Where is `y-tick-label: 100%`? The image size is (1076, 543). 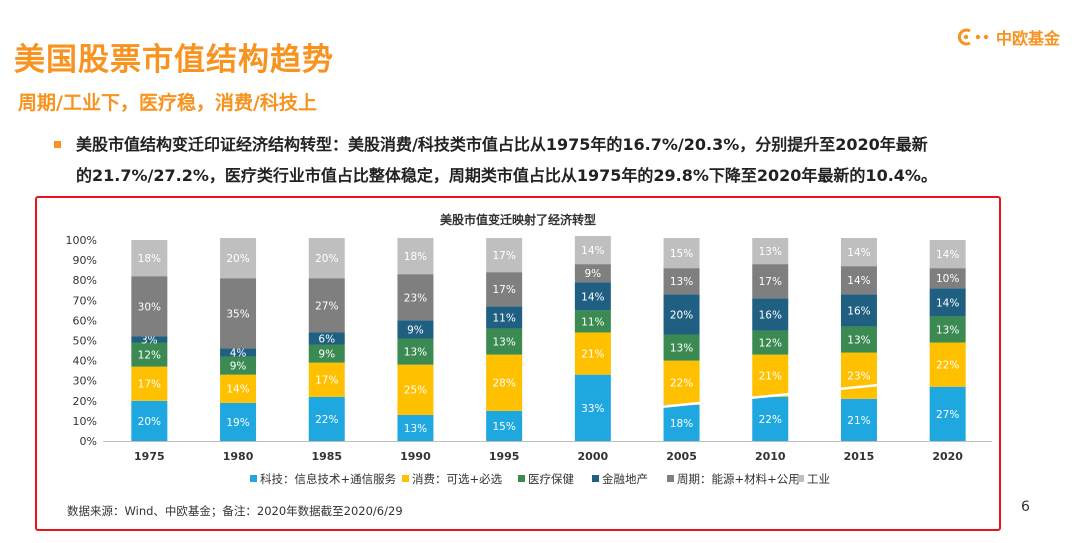 y-tick-label: 100% is located at coordinates (81, 240).